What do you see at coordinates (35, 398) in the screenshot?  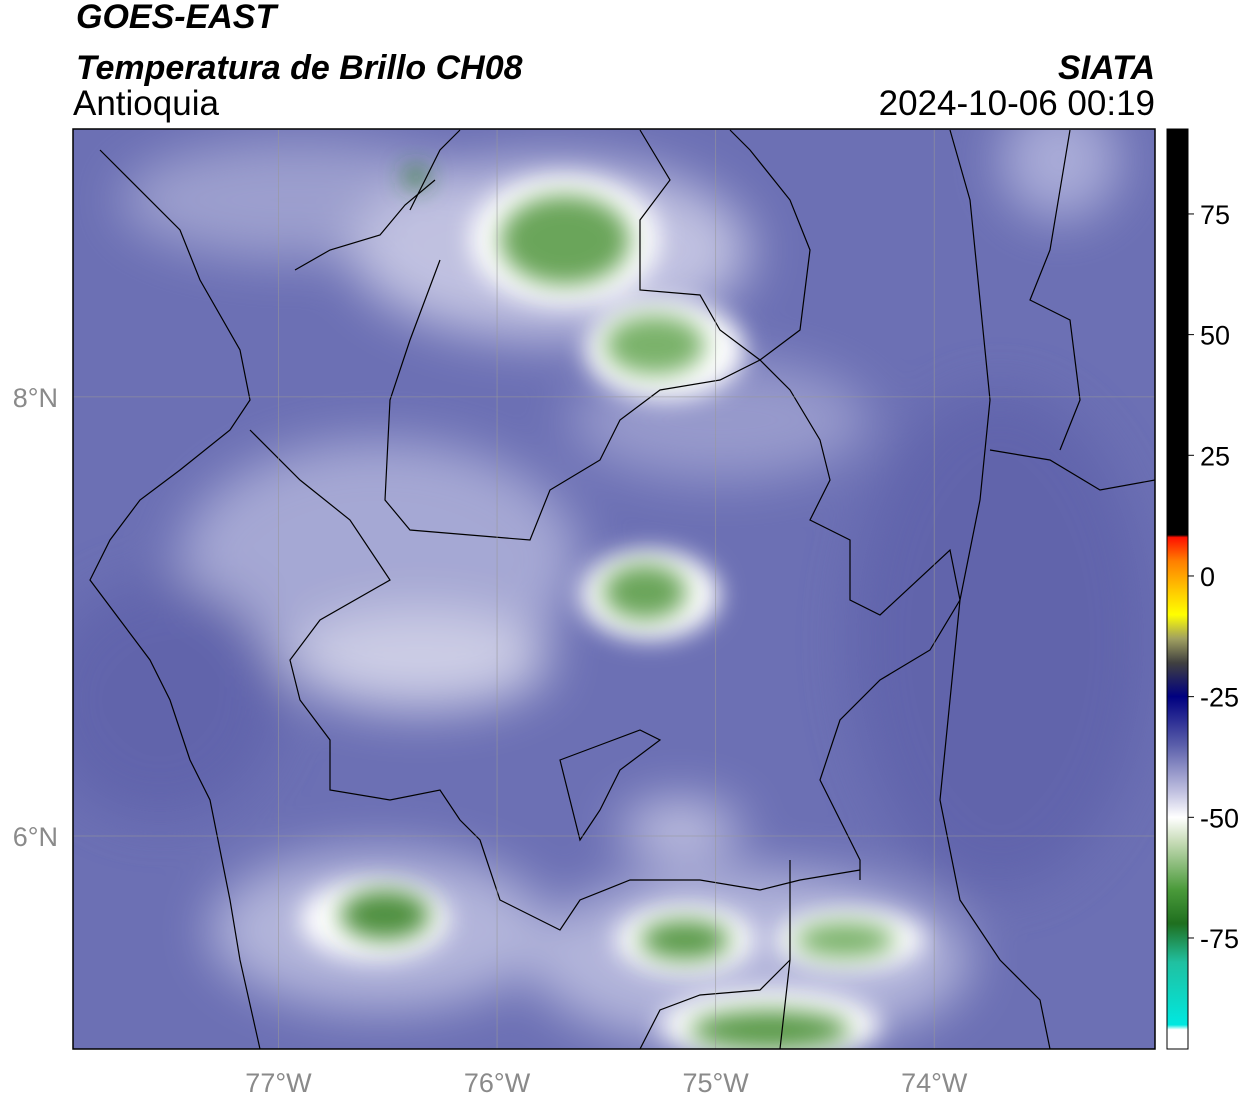 I see `lat-tick-label: 8°N` at bounding box center [35, 398].